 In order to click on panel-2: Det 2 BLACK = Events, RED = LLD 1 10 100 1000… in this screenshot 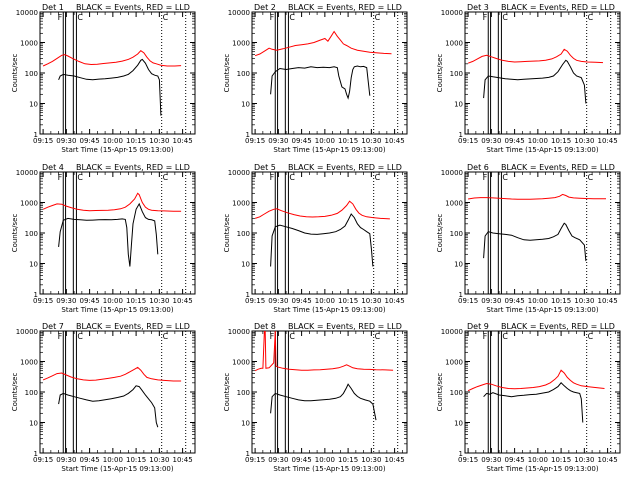, I will do `click(315, 78)`.